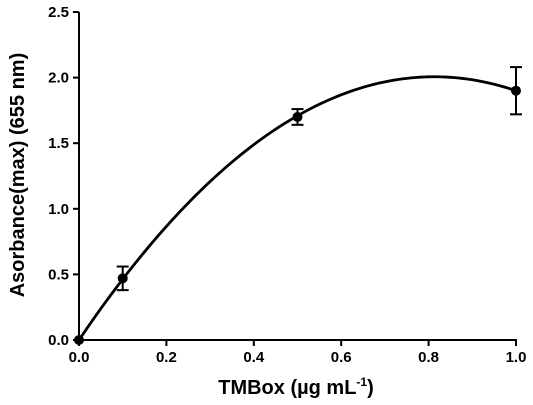 The height and width of the screenshot is (405, 533). I want to click on x-axis-label-sup: -1, so click(361, 382).